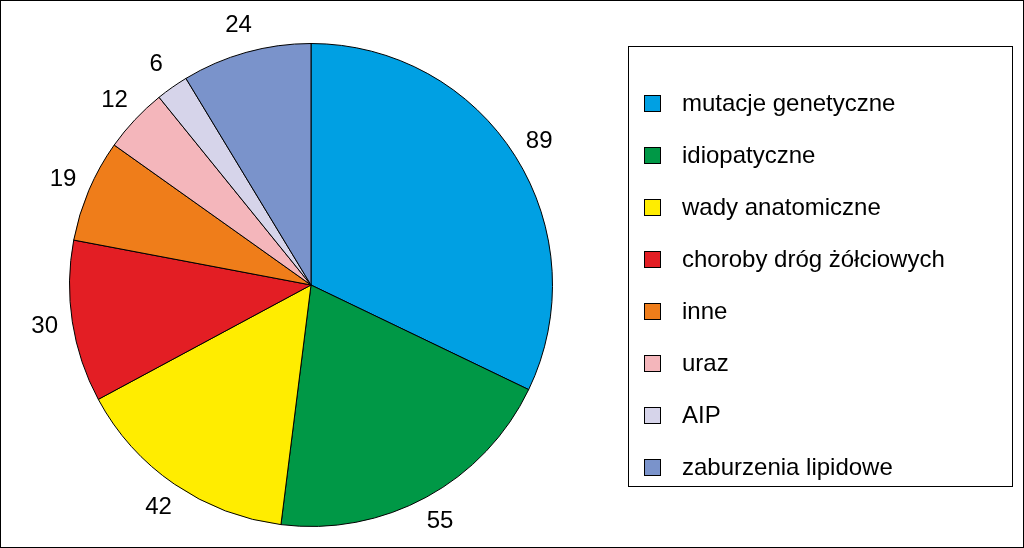  I want to click on data-label: 24, so click(238, 24).